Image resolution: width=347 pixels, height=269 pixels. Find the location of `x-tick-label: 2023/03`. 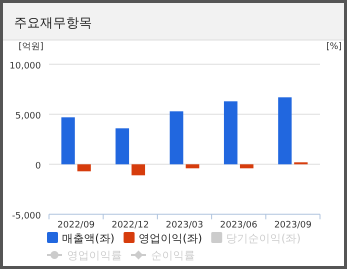

x-tick-label: 2023/03 is located at coordinates (185, 225).